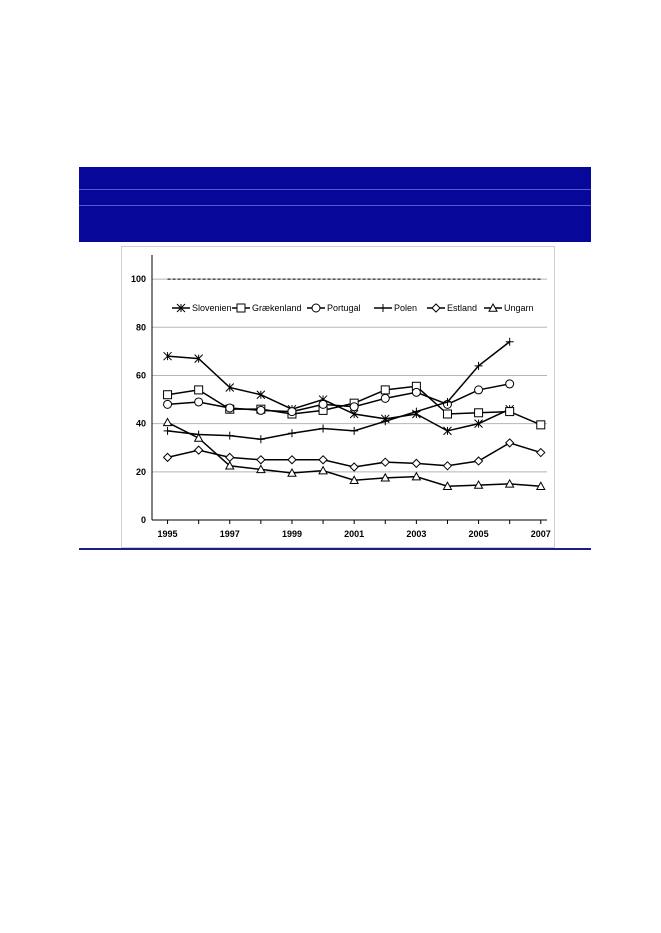 The image size is (661, 933). What do you see at coordinates (541, 425) in the screenshot?
I see `series-gr-kenland-point-2007` at bounding box center [541, 425].